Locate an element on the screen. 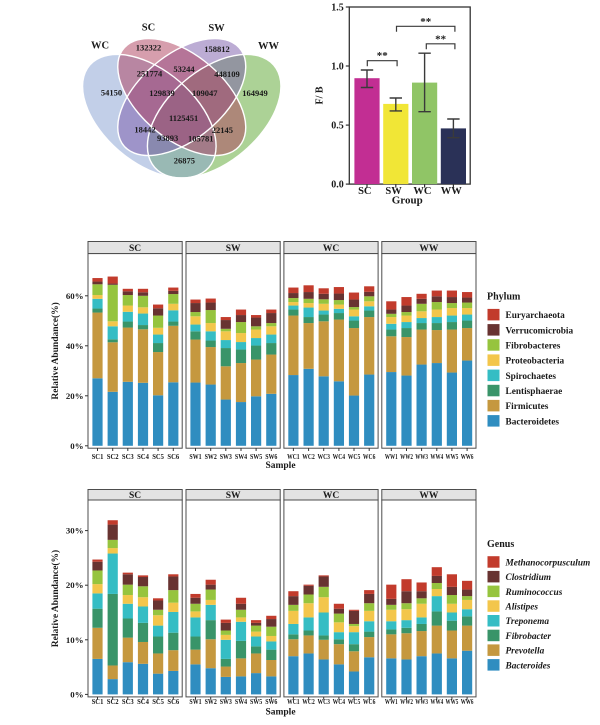 This screenshot has height=725, width=600. svg-text: 30% is located at coordinates (75, 531).